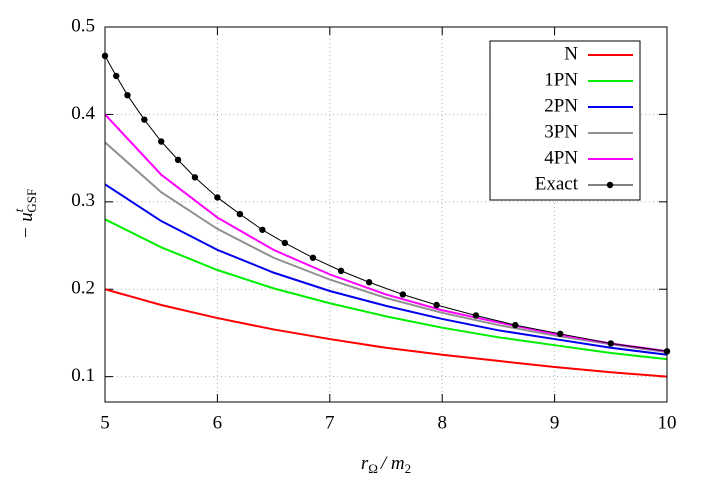 The width and height of the screenshot is (706, 494). Describe the element at coordinates (555, 422) in the screenshot. I see `x-tick-label: 9` at that location.